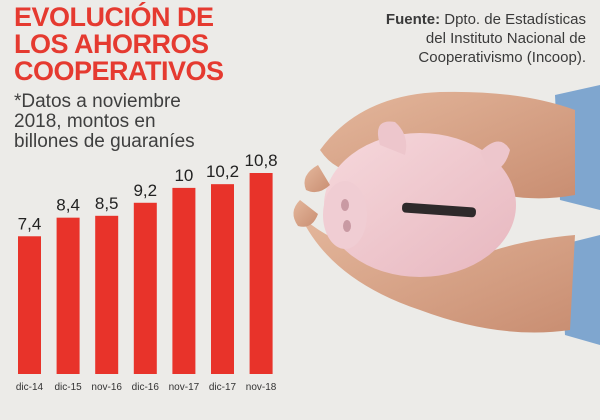 This screenshot has height=420, width=600. I want to click on x-tick-label: nov-18, so click(261, 387).